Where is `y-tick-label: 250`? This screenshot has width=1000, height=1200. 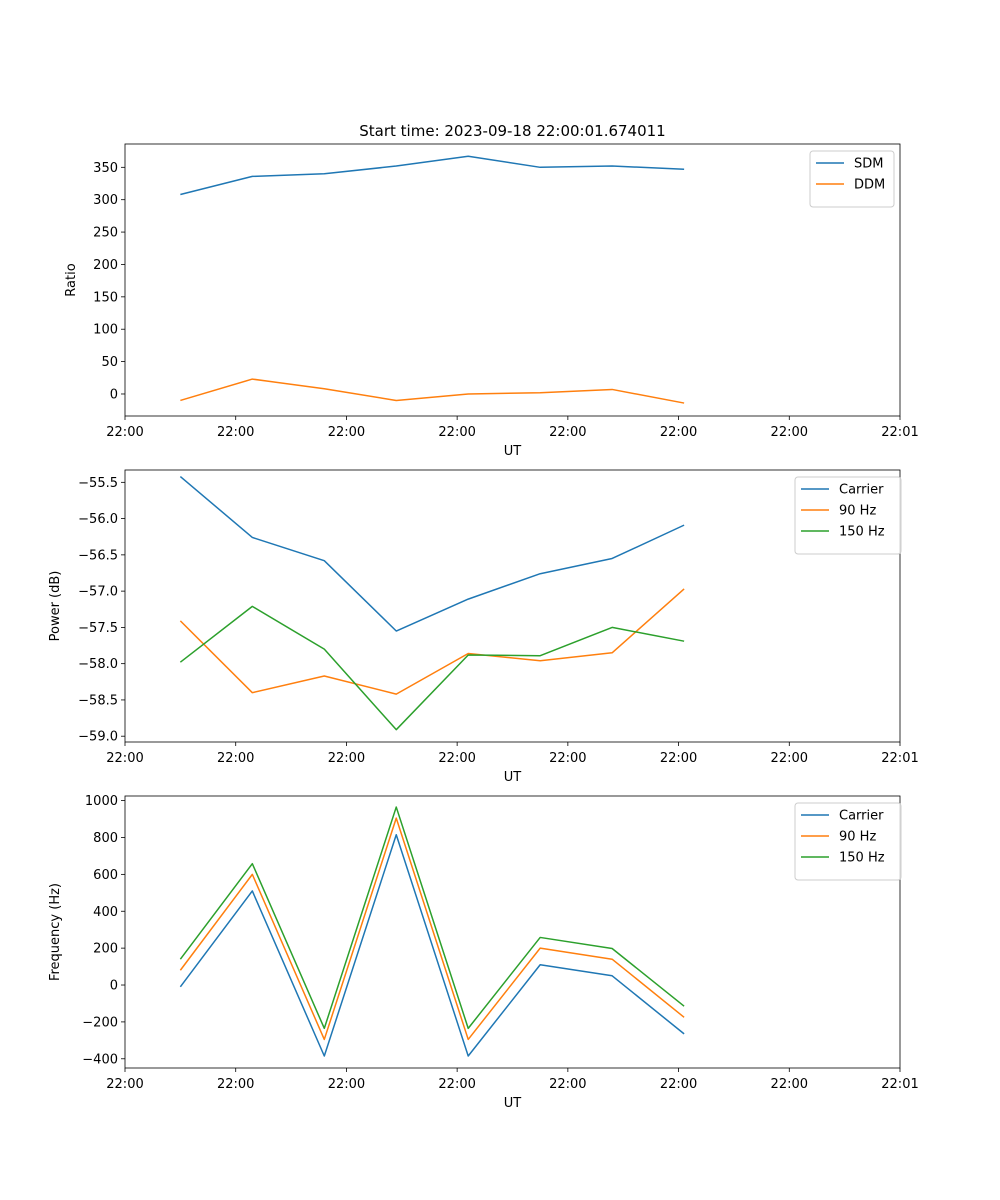 y-tick-label: 250 is located at coordinates (105, 233).